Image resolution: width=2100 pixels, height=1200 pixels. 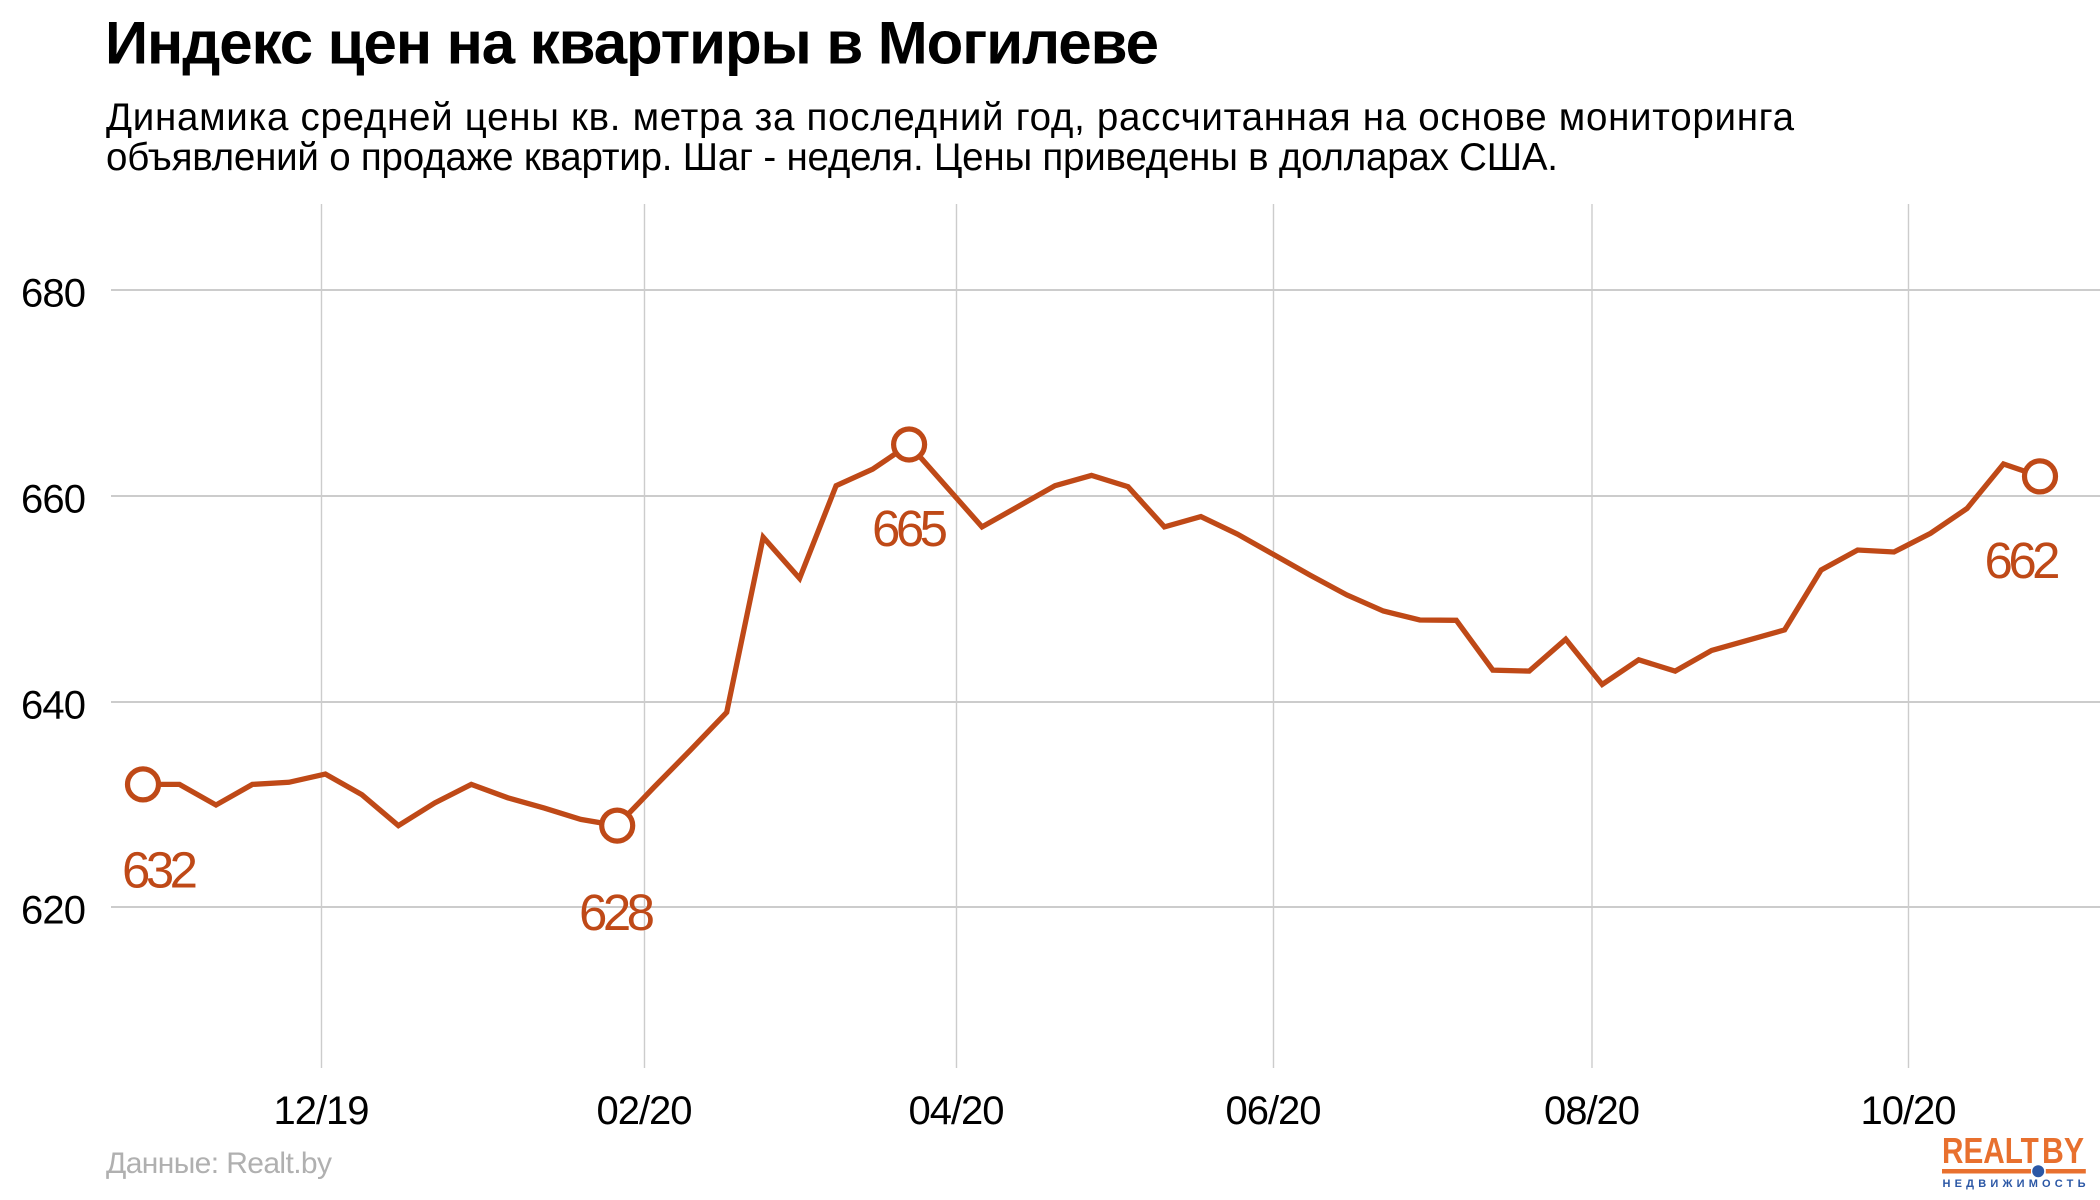 What do you see at coordinates (53, 911) in the screenshot?
I see `svg-text: 620` at bounding box center [53, 911].